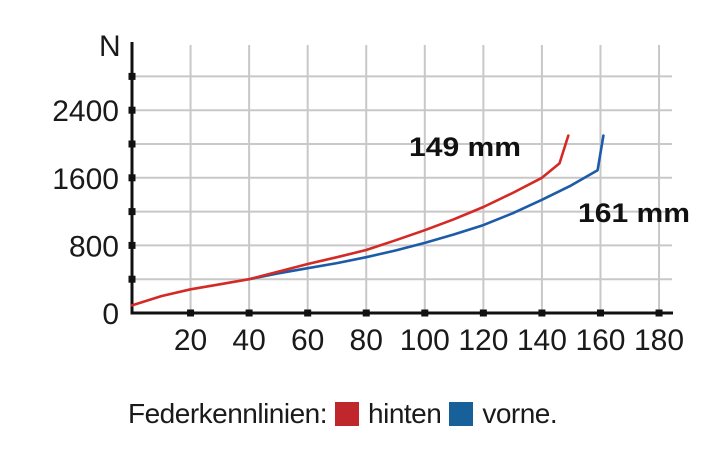 The width and height of the screenshot is (712, 468). I want to click on legend-title: Federkennlinien:, so click(228, 413).